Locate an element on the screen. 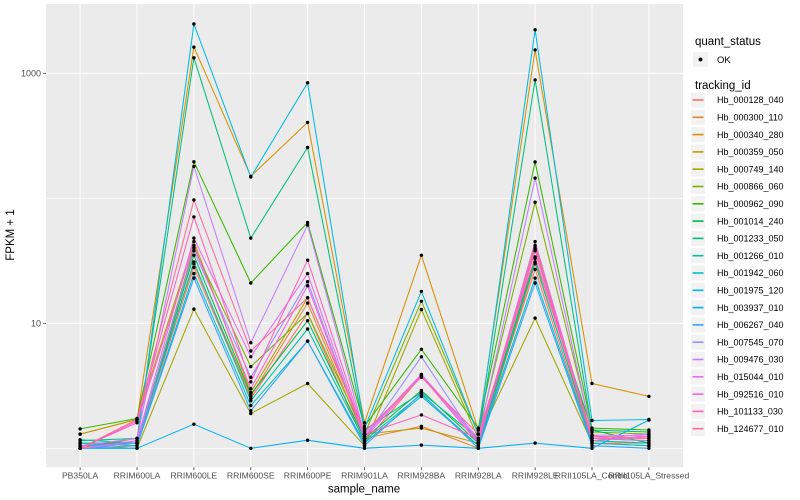  legend-label: Hb_092516_010 is located at coordinates (750, 394).